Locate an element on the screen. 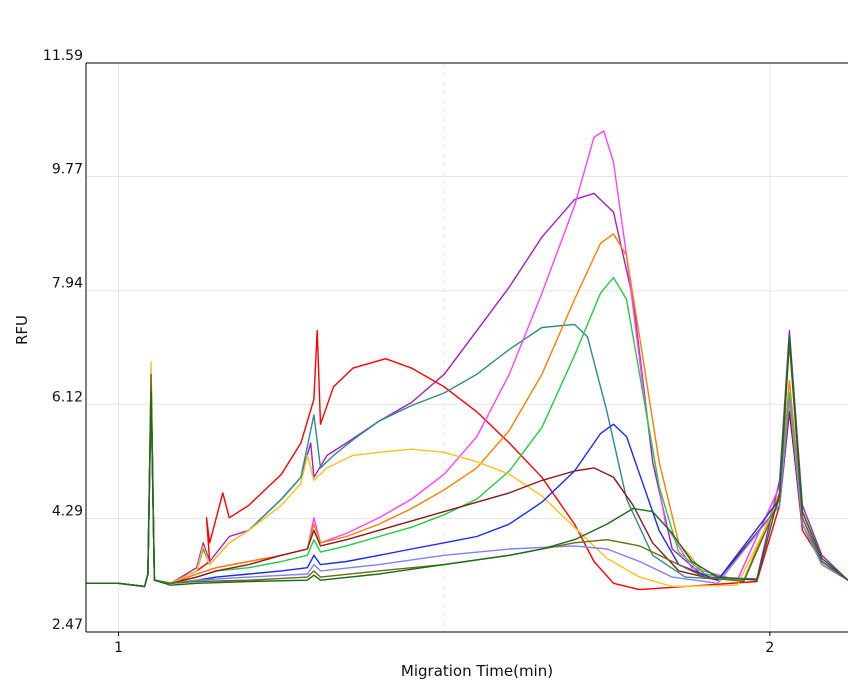  y-tick-label: 4.29 is located at coordinates (67, 511).